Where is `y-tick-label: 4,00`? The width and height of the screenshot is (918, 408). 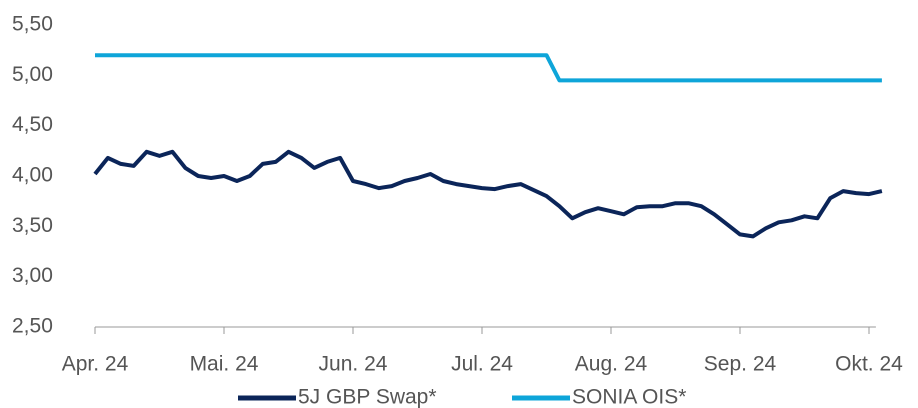
y-tick-label: 4,00 is located at coordinates (32, 175).